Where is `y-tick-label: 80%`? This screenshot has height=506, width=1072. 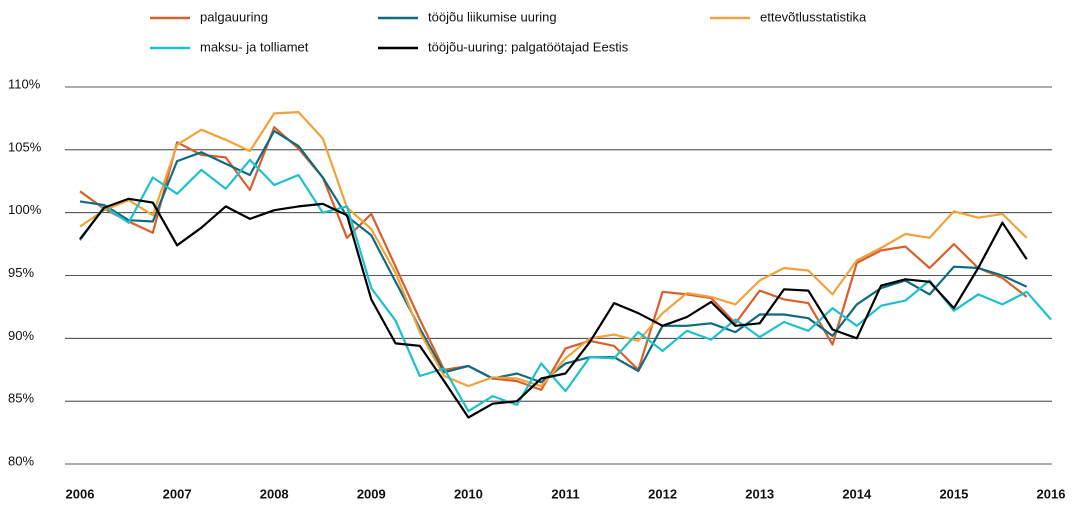
y-tick-label: 80% is located at coordinates (21, 460).